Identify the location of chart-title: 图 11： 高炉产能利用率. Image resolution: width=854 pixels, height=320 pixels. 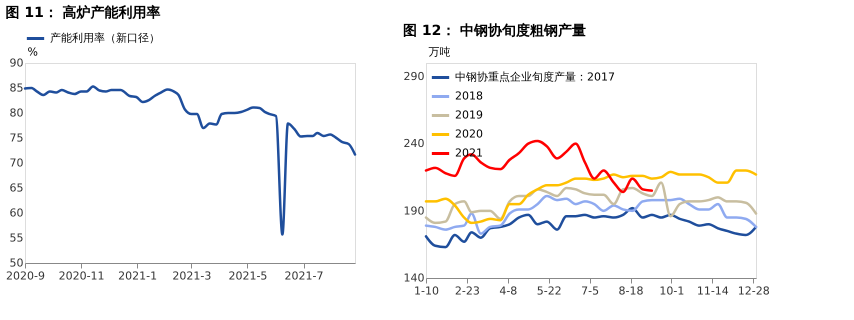
(83, 12).